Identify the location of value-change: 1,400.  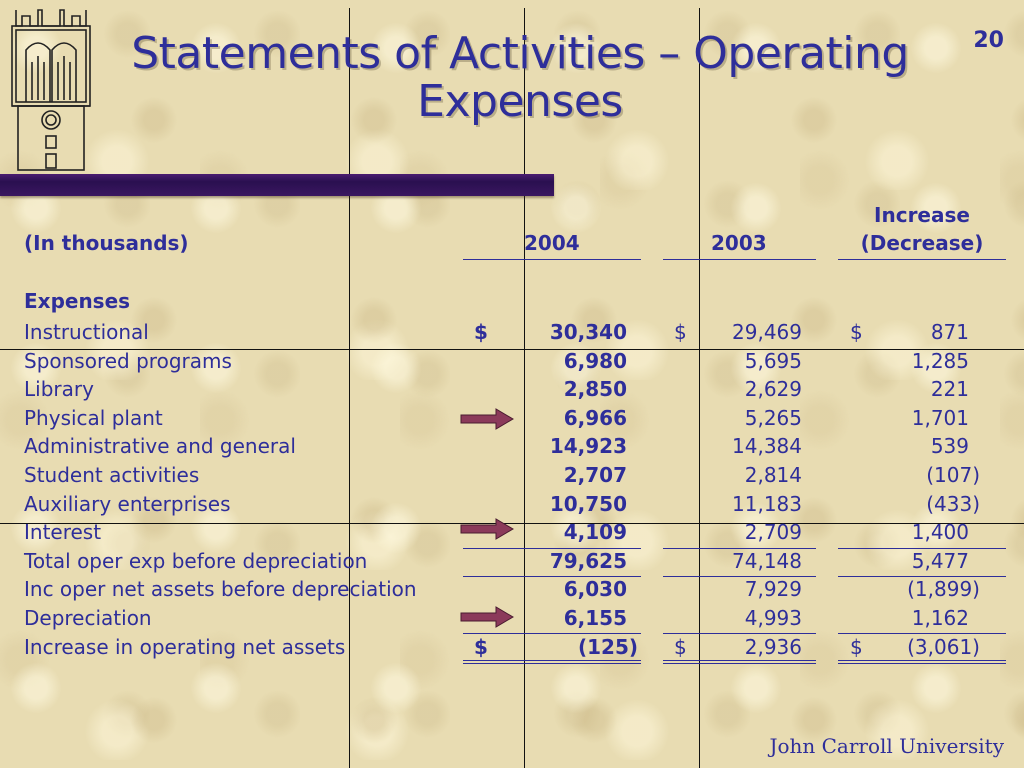
(940, 532).